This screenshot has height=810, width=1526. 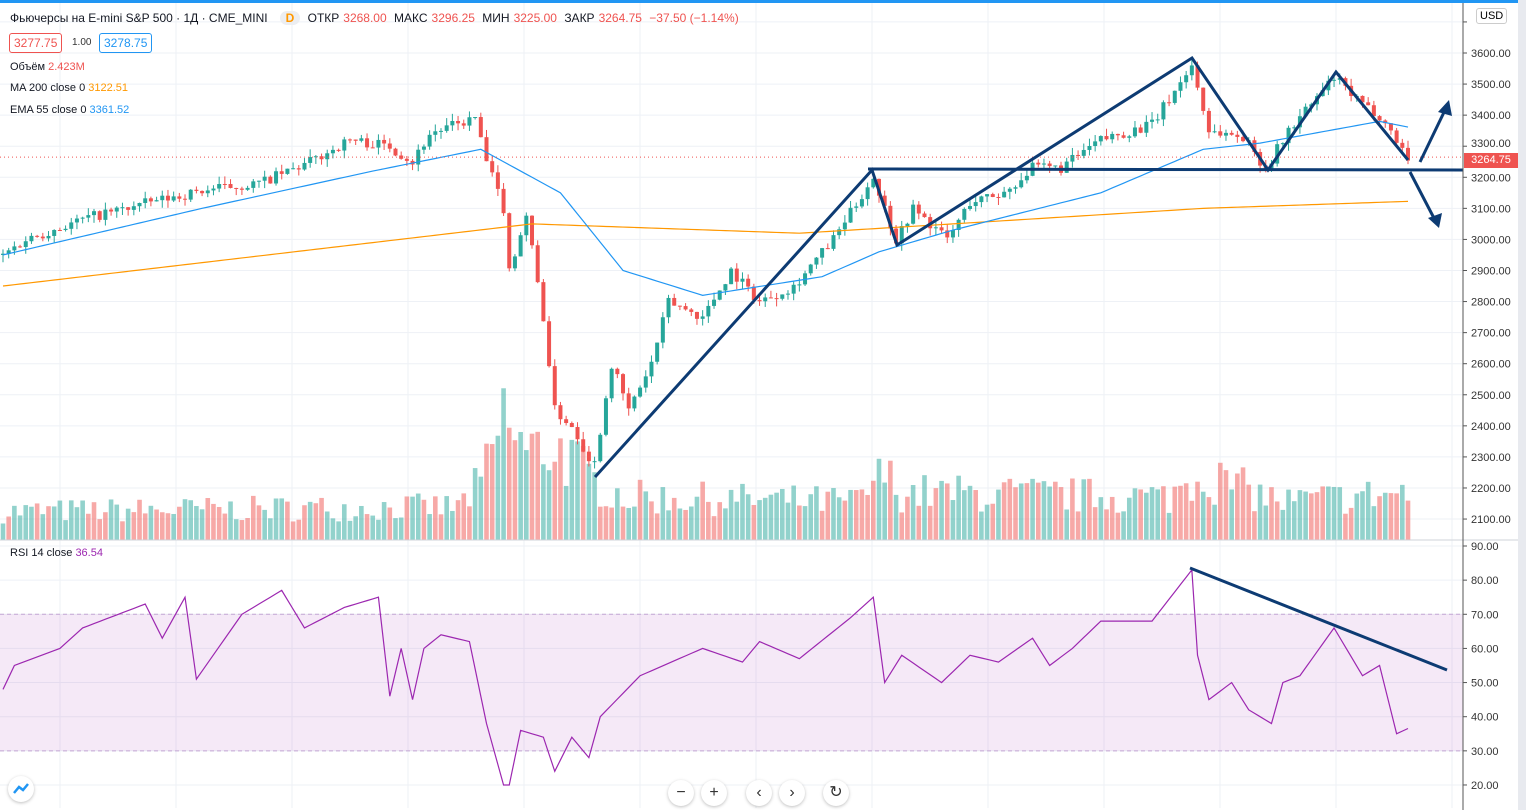 I want to click on currency-button: USD, so click(x=1492, y=16).